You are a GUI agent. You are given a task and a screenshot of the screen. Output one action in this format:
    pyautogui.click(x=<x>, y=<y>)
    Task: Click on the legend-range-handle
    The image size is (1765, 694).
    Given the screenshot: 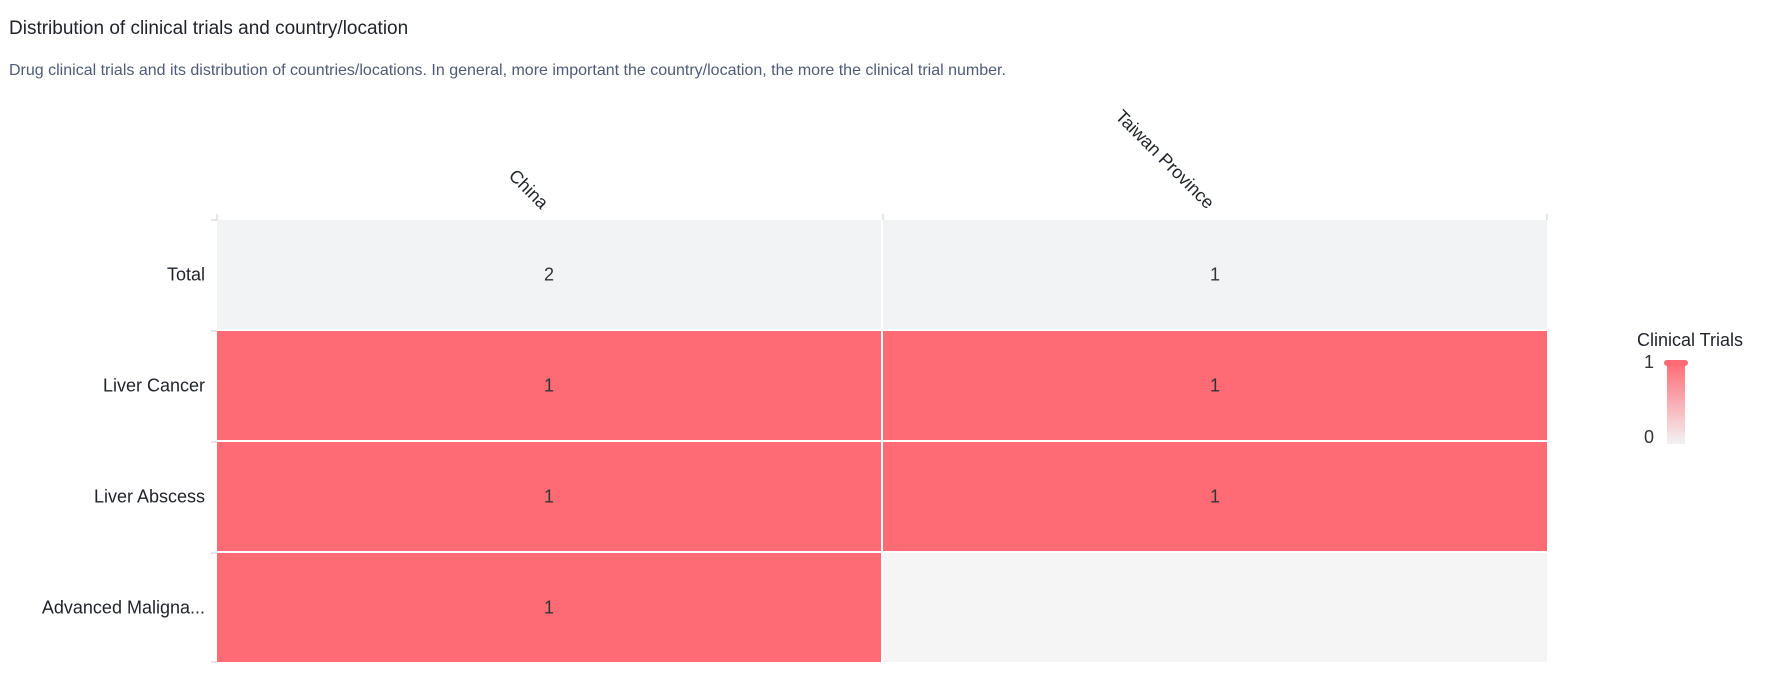 What is the action you would take?
    pyautogui.click(x=1676, y=363)
    